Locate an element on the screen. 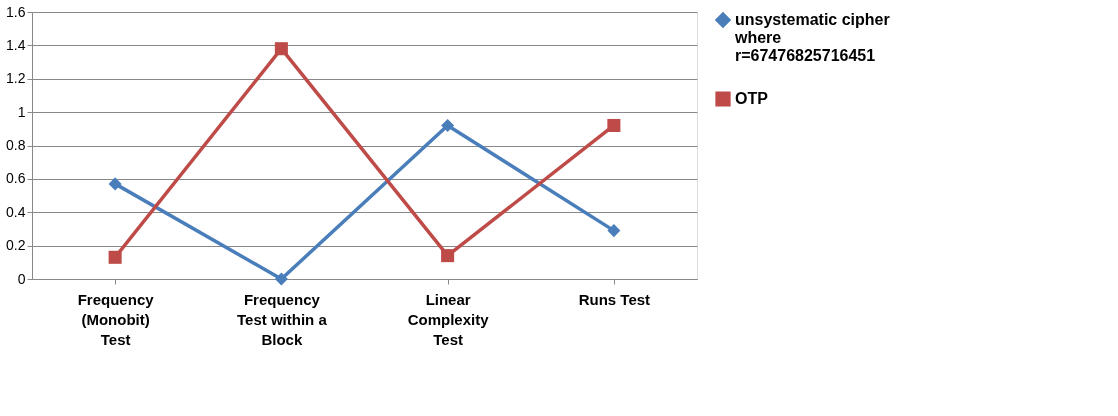 The image size is (1118, 416). y-tick-label: 0.8 is located at coordinates (16, 145).